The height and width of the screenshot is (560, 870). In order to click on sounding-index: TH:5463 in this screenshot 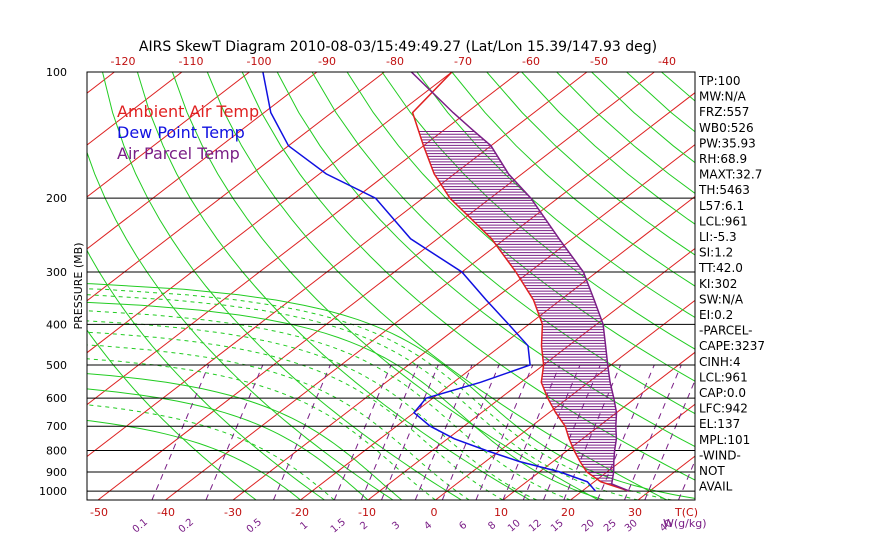, I will do `click(724, 190)`.